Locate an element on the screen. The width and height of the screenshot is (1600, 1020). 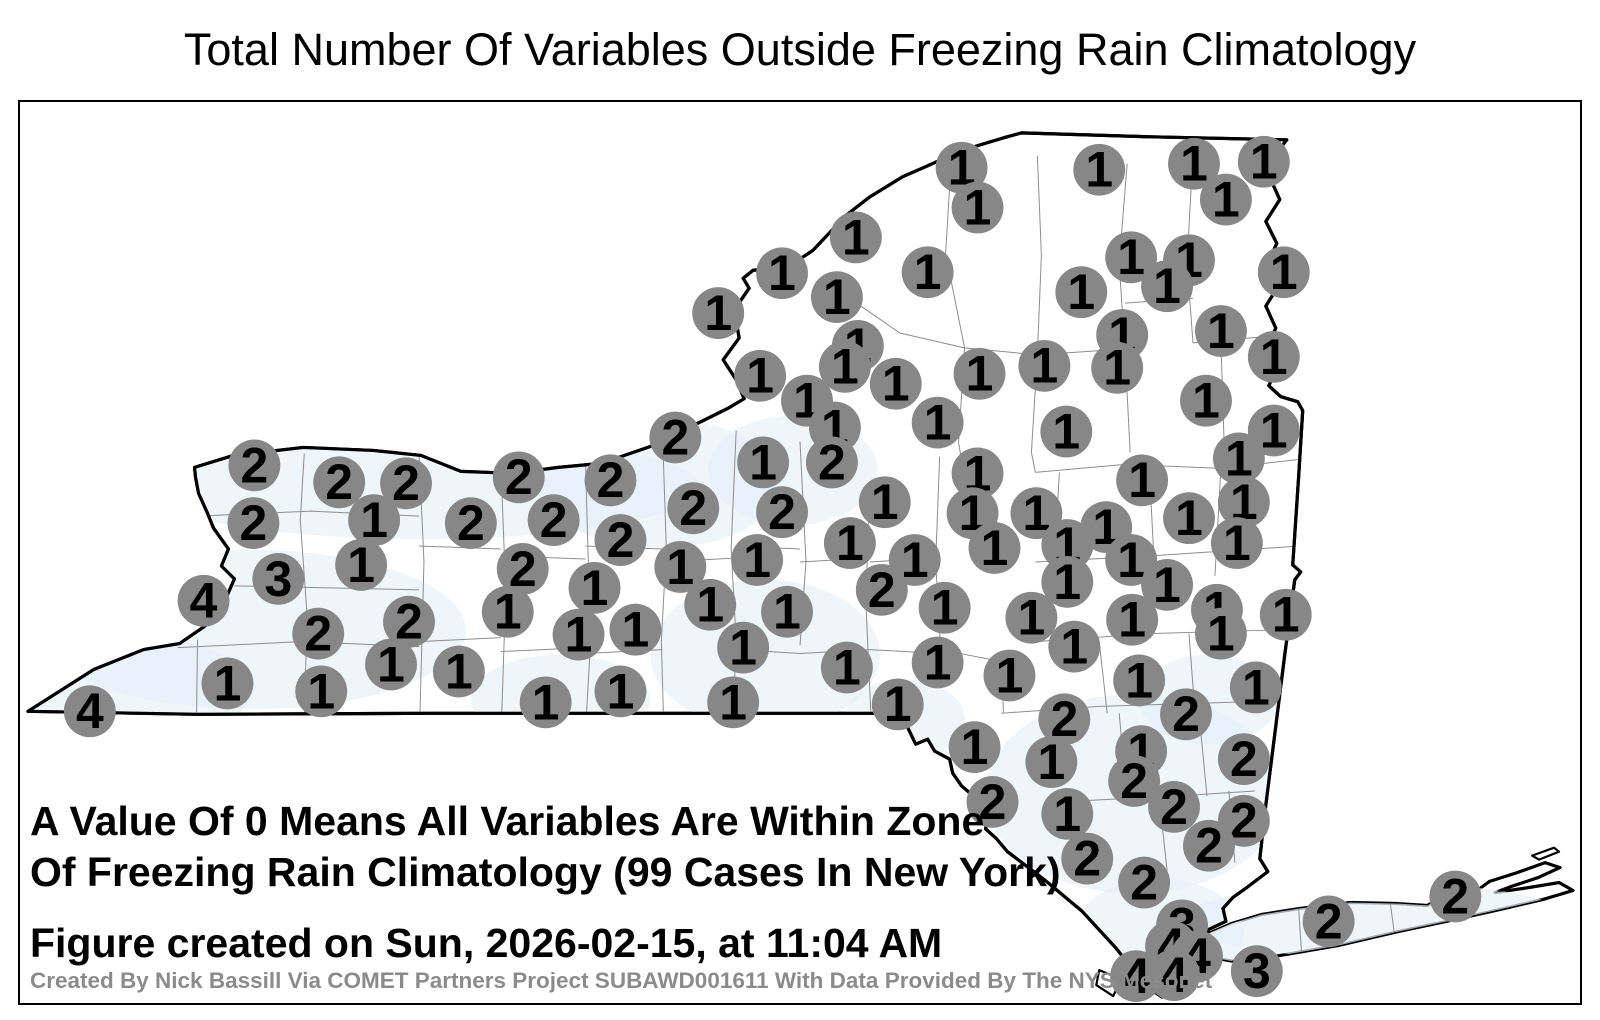
station-marker: 4 is located at coordinates (1174, 975).